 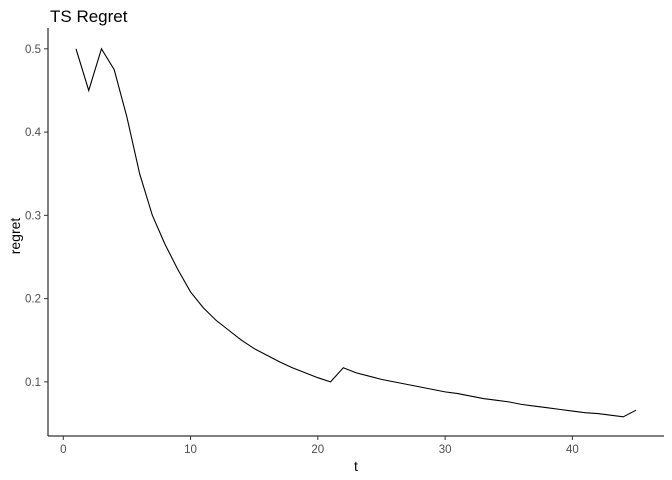 What do you see at coordinates (33, 216) in the screenshot?
I see `y-tick-label: 0.3` at bounding box center [33, 216].